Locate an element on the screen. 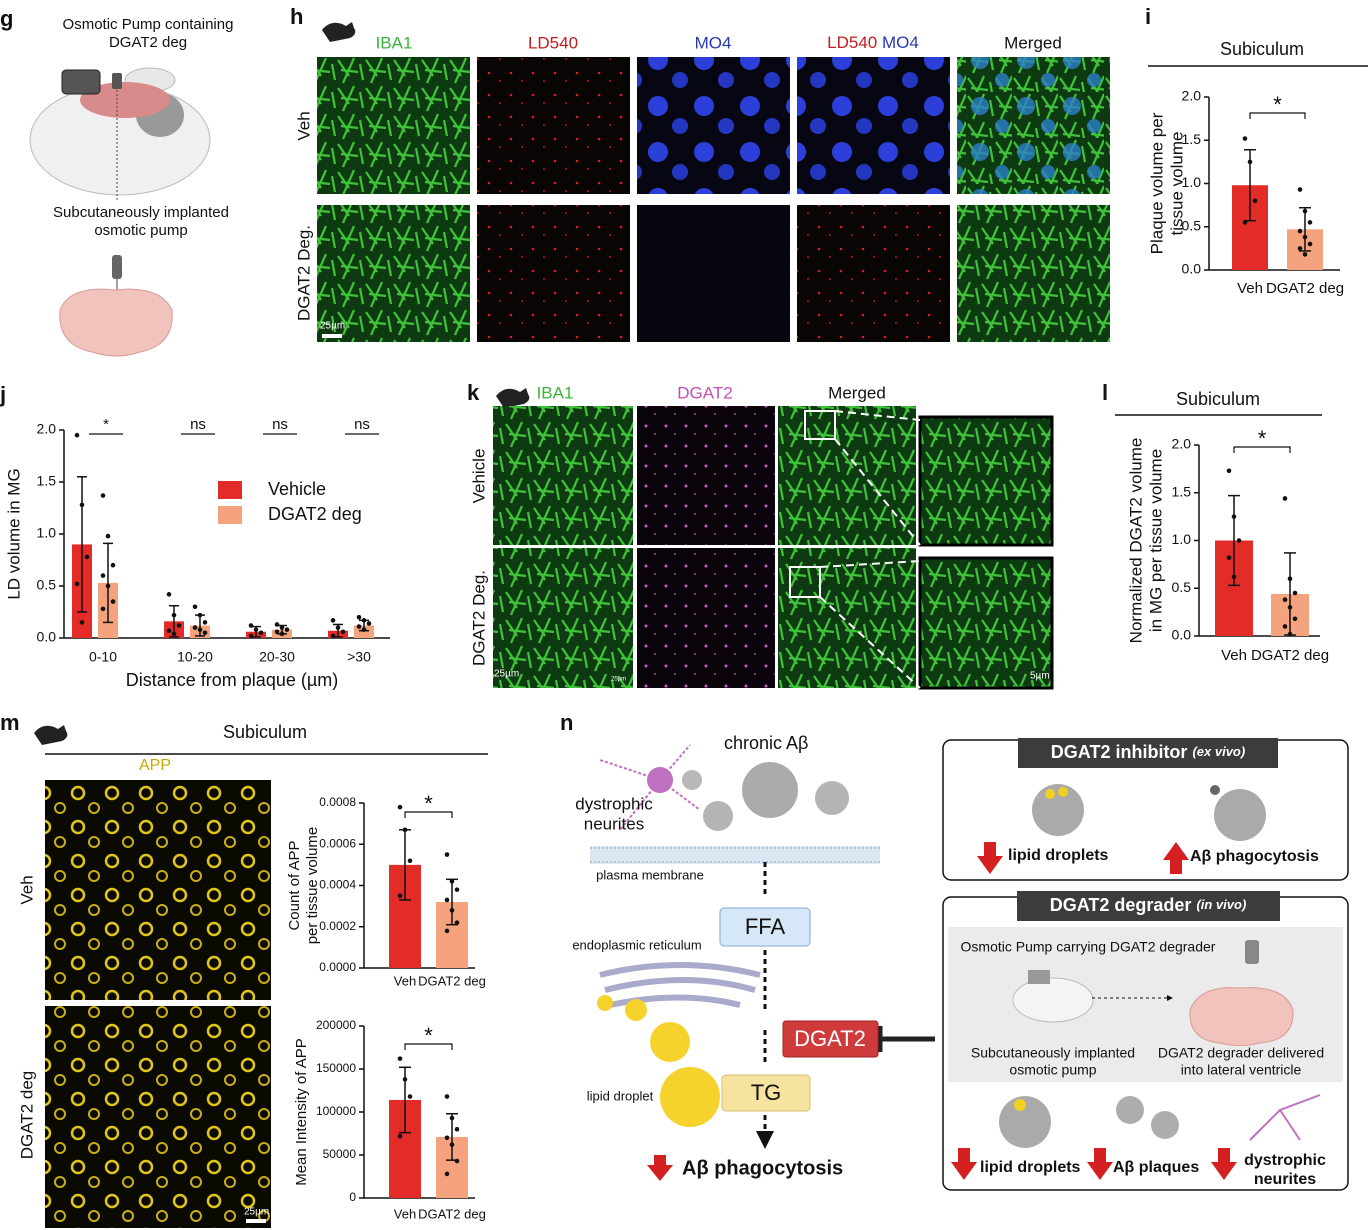  legend-label: DGAT2 deg is located at coordinates (315, 514).